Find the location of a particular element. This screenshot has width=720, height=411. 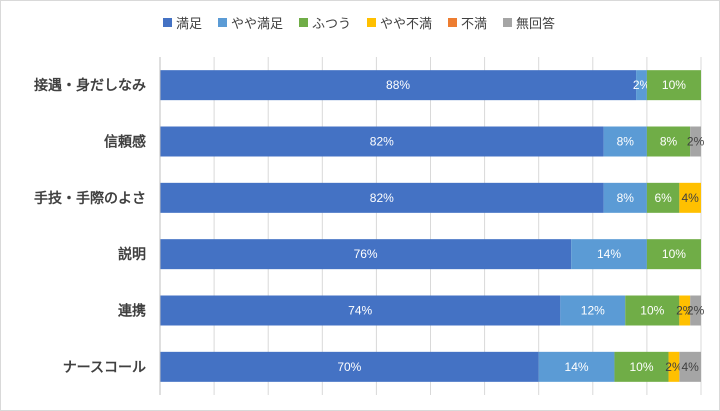

category-label: 手技・手際のよさ is located at coordinates (90, 198).